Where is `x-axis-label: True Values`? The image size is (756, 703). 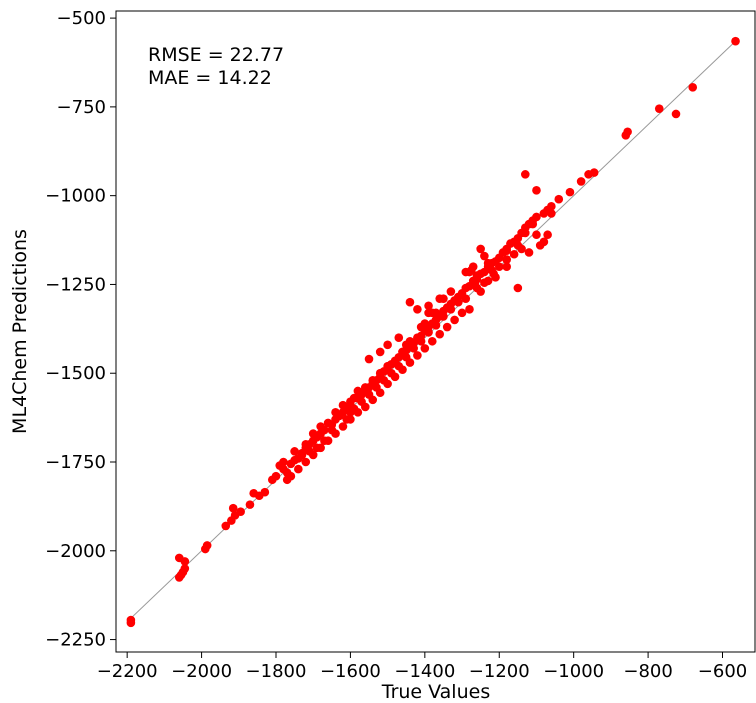 x-axis-label: True Values is located at coordinates (435, 692).